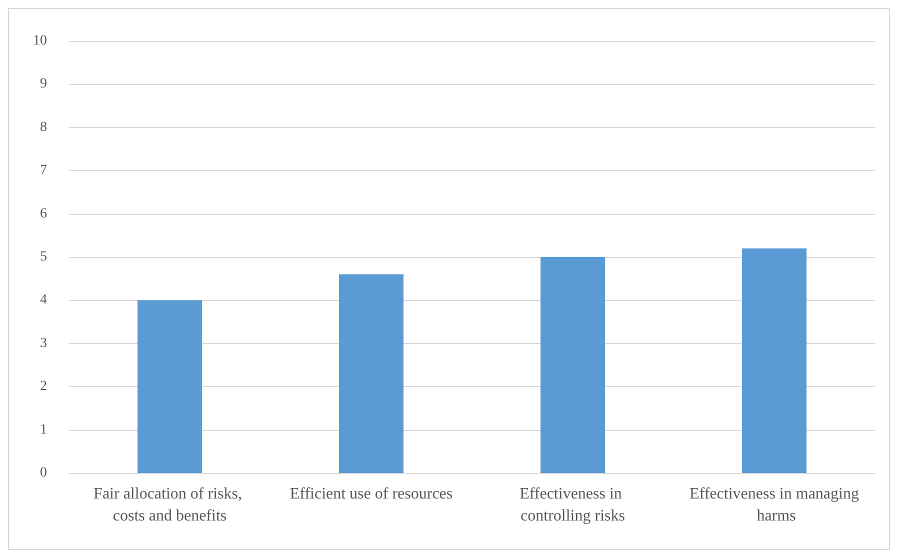  What do you see at coordinates (371, 494) in the screenshot?
I see `x-tick-label: Efficient use of resources` at bounding box center [371, 494].